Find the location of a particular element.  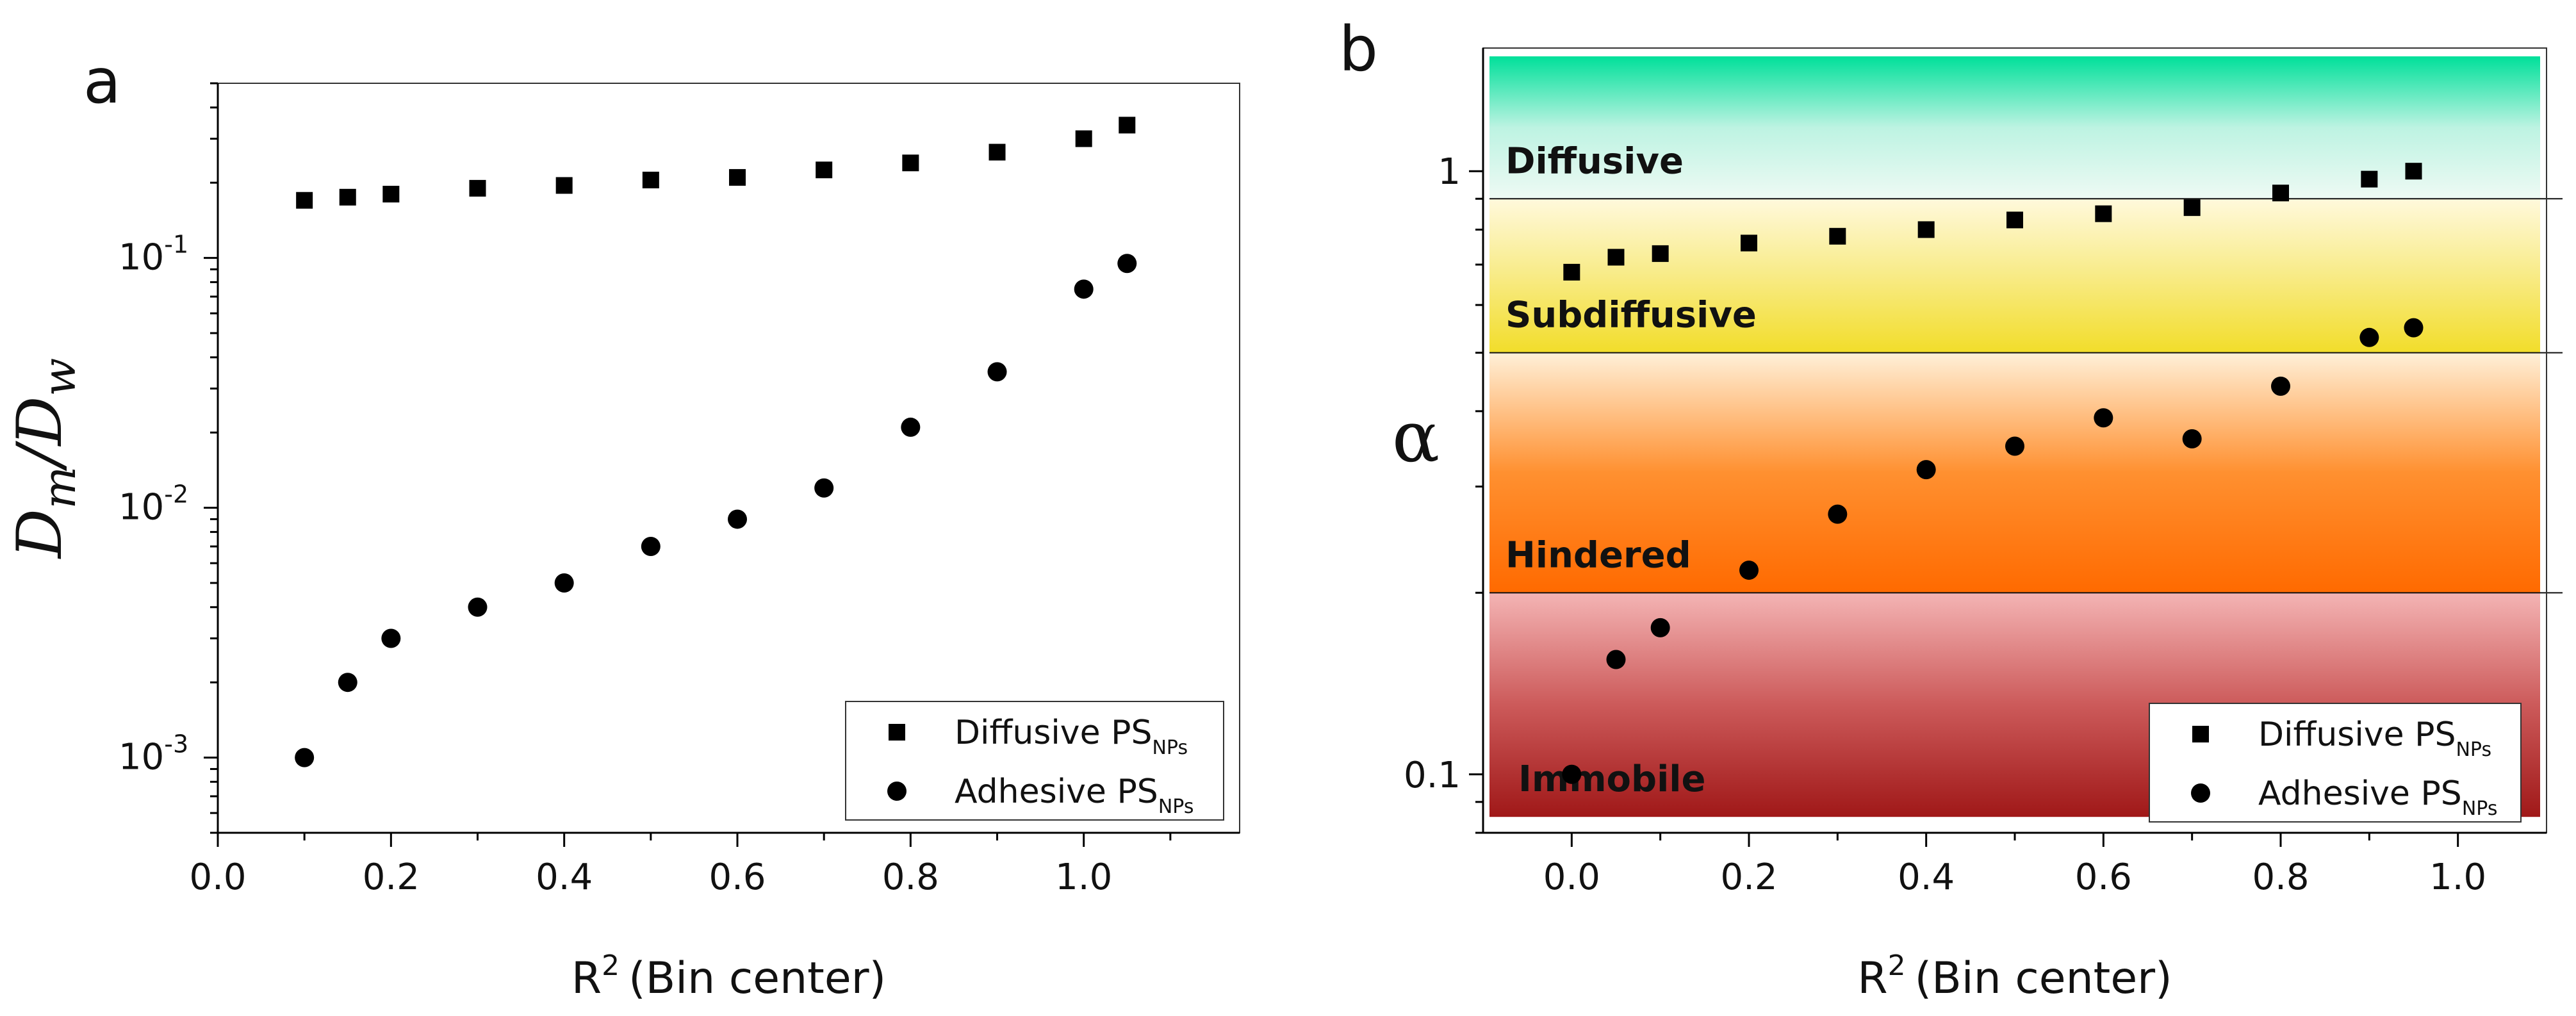

y-tick-label: 10⁻¹ is located at coordinates (153, 255).